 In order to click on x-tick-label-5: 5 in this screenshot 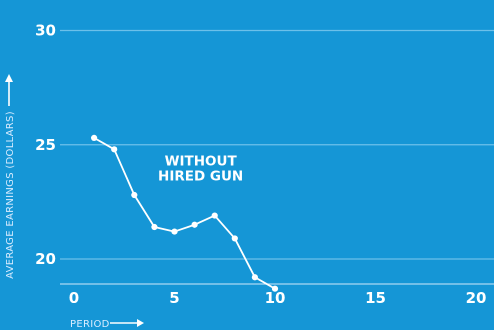, I will do `click(174, 298)`.